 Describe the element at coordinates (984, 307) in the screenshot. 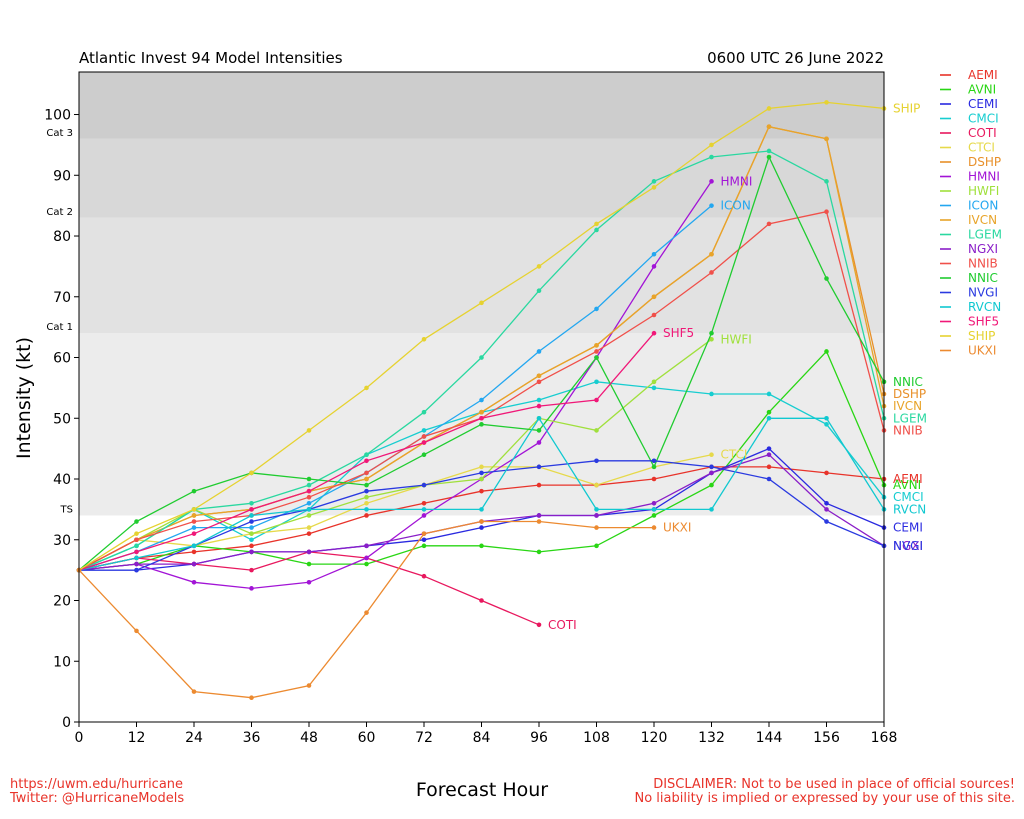

I see `legend-label-rvcn: RVCN` at that location.